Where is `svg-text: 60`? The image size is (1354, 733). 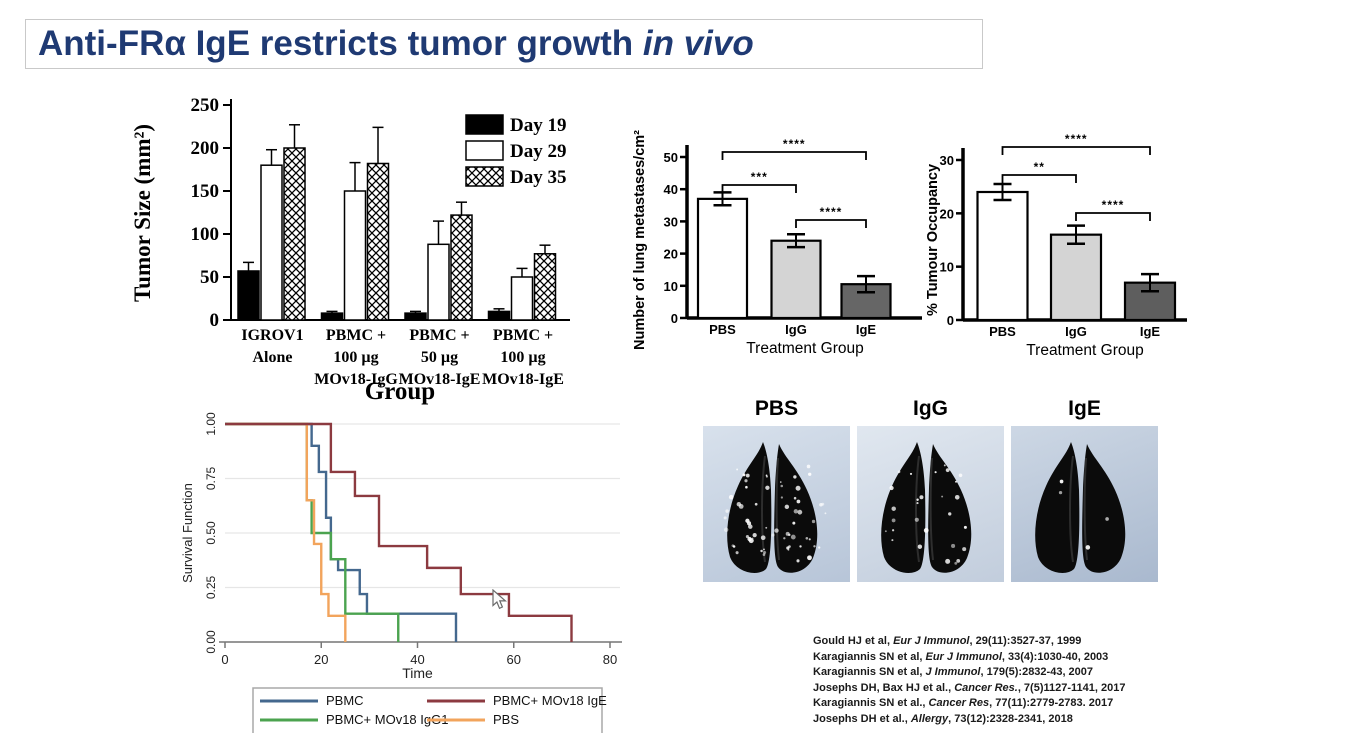
svg-text: 60 is located at coordinates (514, 659).